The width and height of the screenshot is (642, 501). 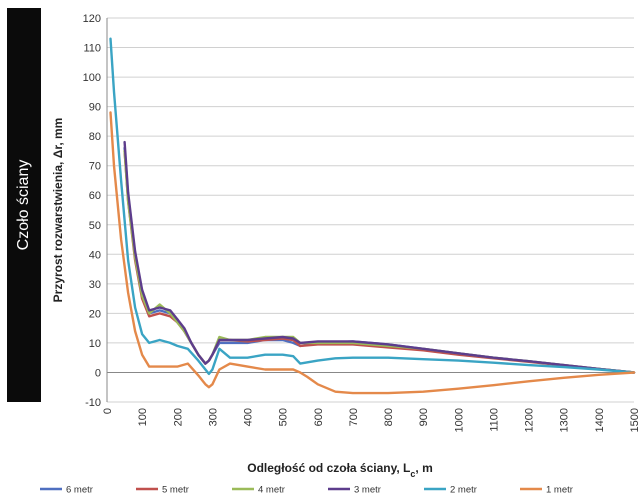 I want to click on y-tick-label: 30, so click(x=95, y=285).